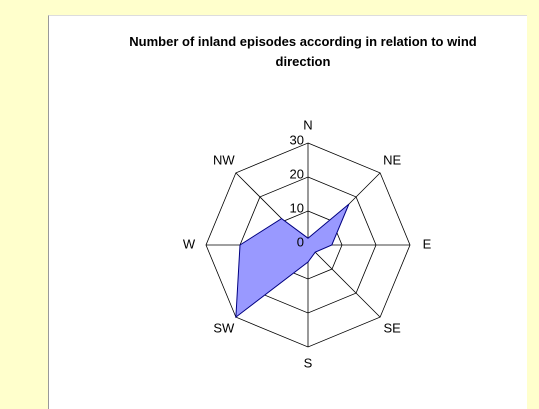  Describe the element at coordinates (297, 207) in the screenshot. I see `r-tick-label: 10` at that location.